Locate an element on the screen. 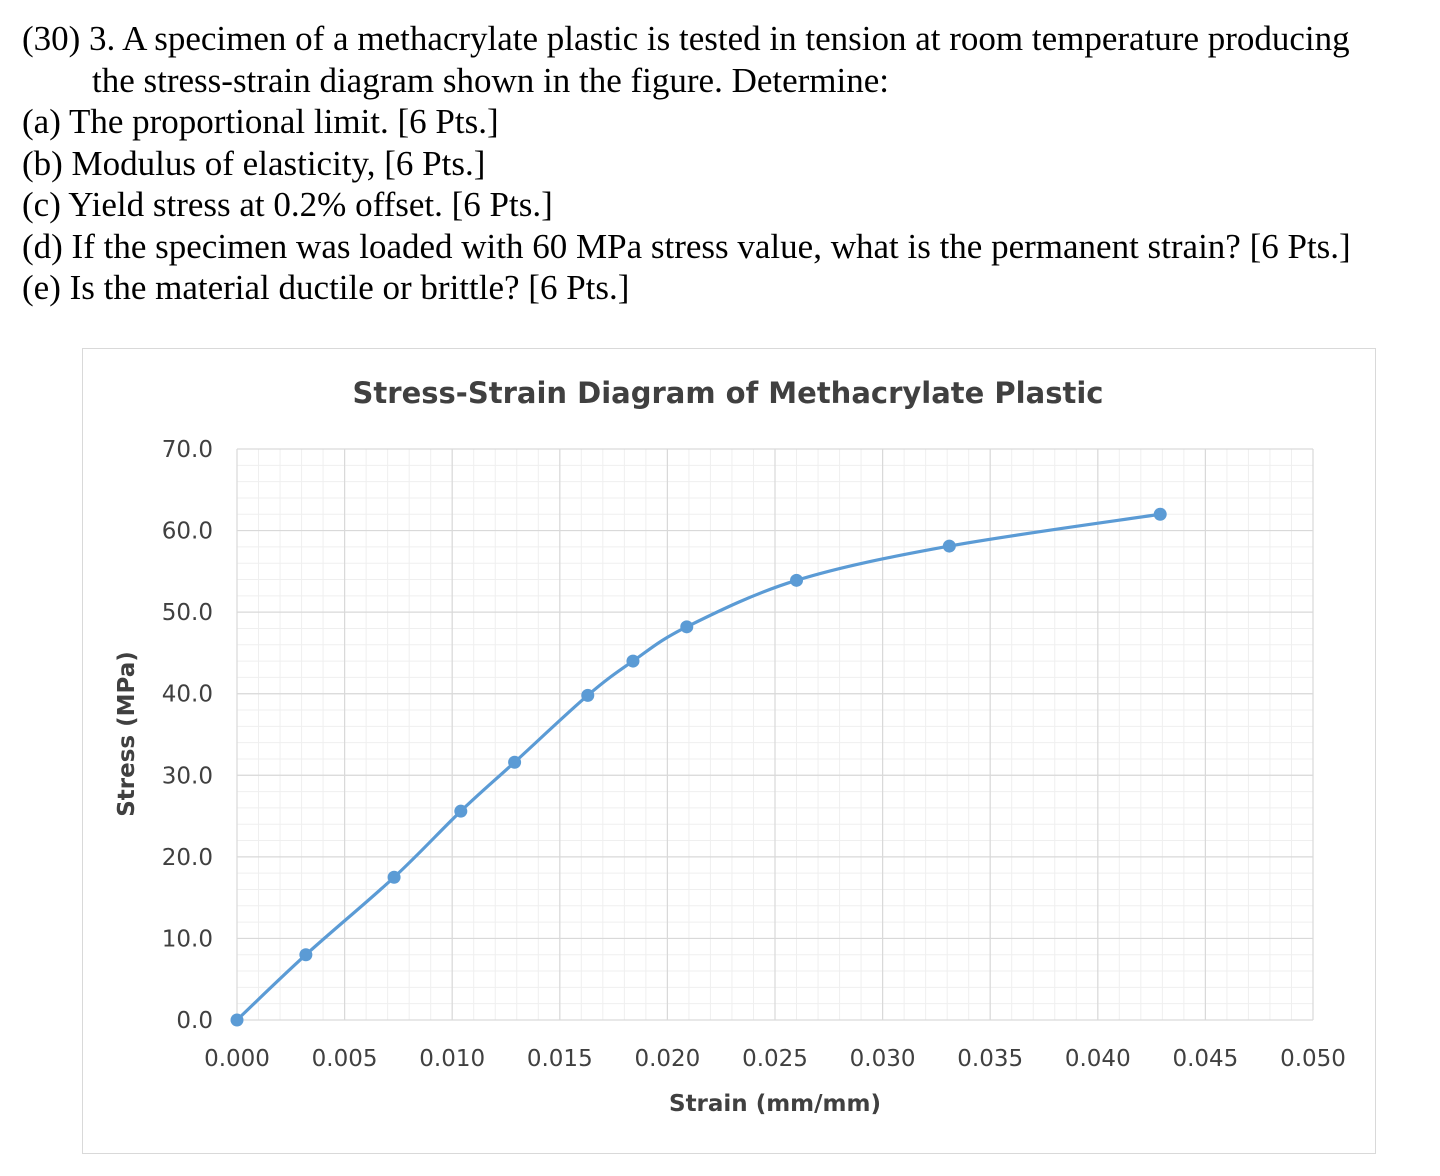 The image size is (1440, 1176). y-tick-label: 50.0 is located at coordinates (187, 613).